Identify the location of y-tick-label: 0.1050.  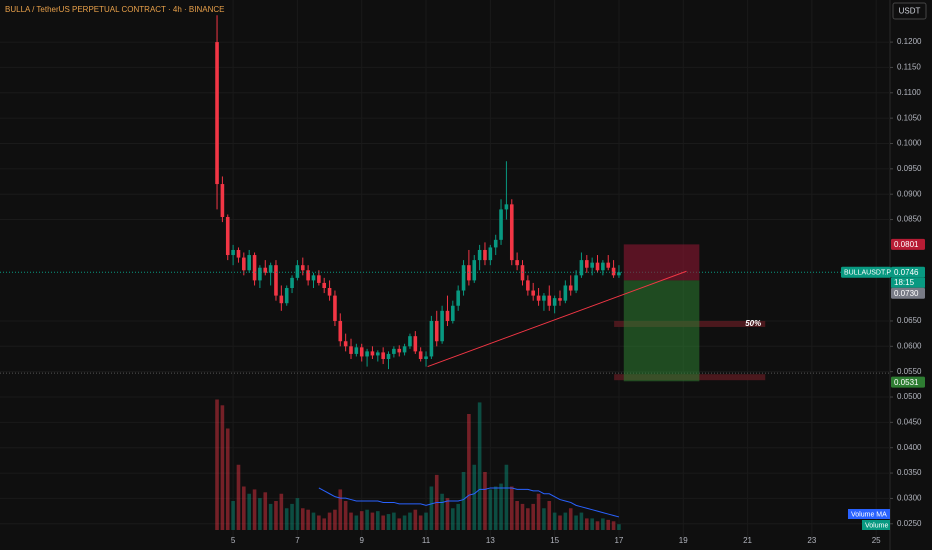
(909, 117).